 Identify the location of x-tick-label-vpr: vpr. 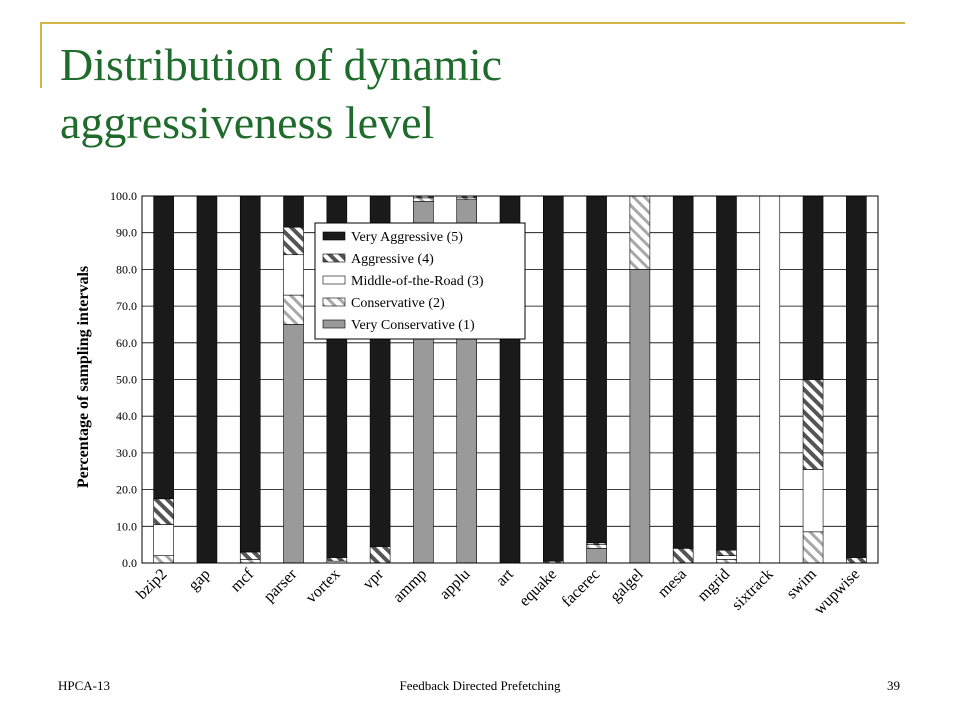
(374, 579).